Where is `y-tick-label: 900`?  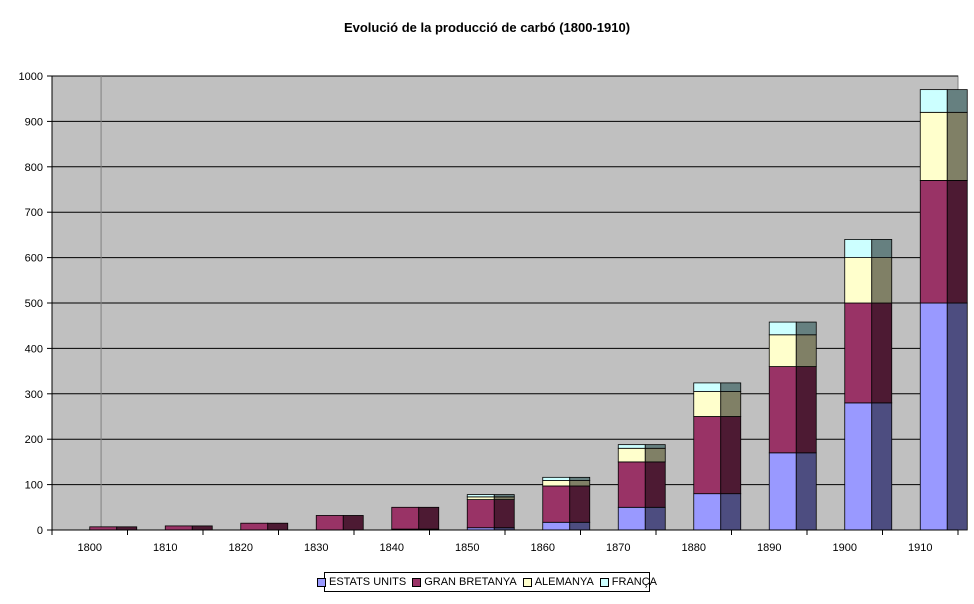
y-tick-label: 900 is located at coordinates (34, 122).